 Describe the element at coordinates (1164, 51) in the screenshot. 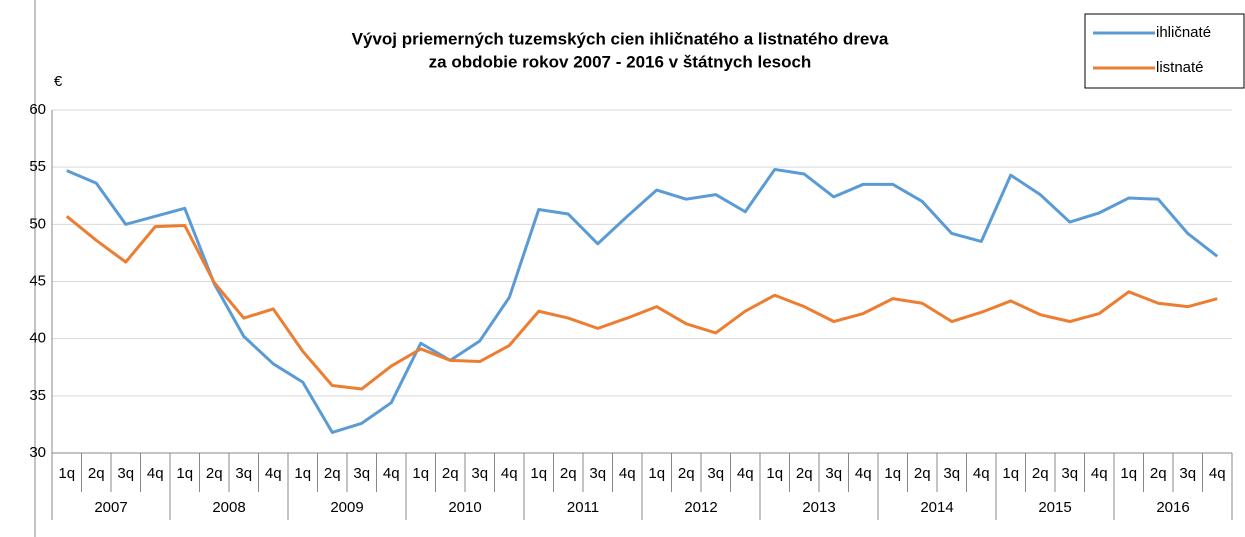

I see `legend` at that location.